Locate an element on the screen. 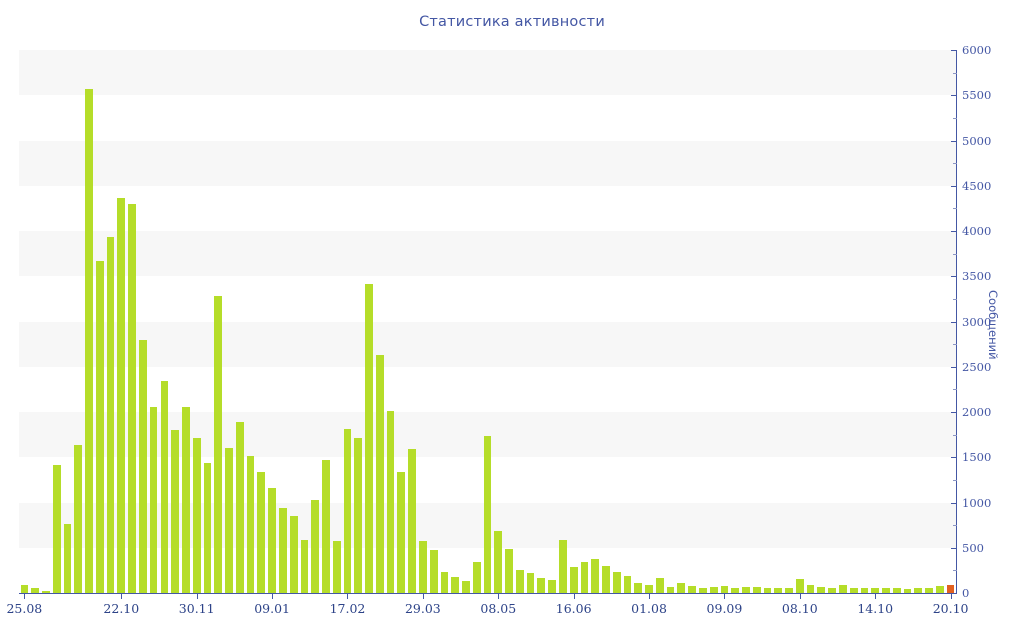 The width and height of the screenshot is (1024, 640). y-axis-tick-label: 1500 is located at coordinates (977, 457).